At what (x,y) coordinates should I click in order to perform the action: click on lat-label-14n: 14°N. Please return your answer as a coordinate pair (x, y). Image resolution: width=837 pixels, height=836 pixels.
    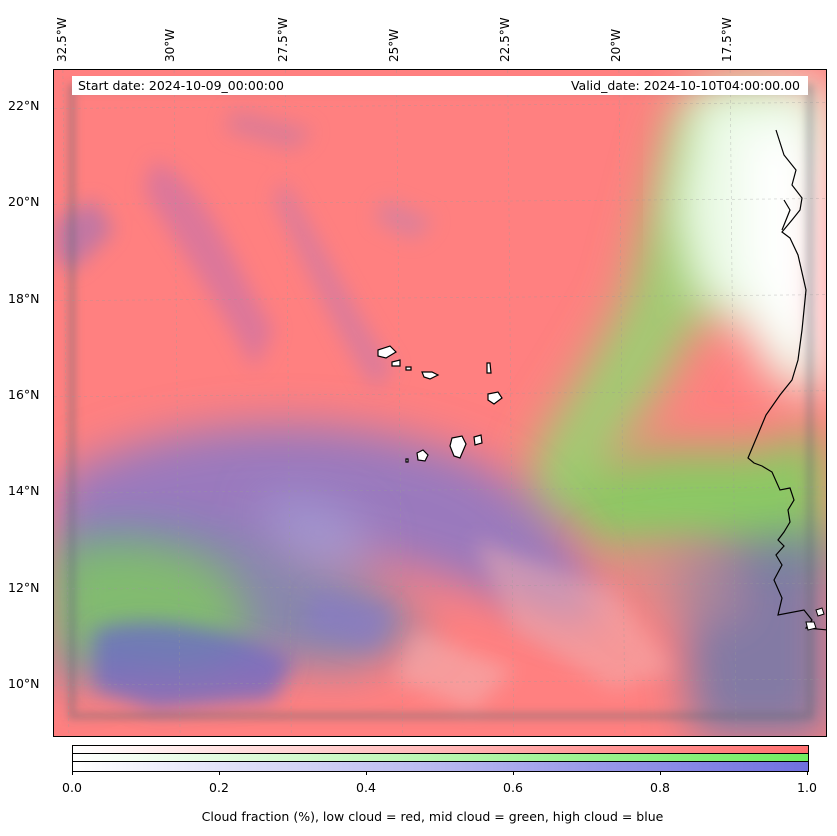
    Looking at the image, I should click on (24, 490).